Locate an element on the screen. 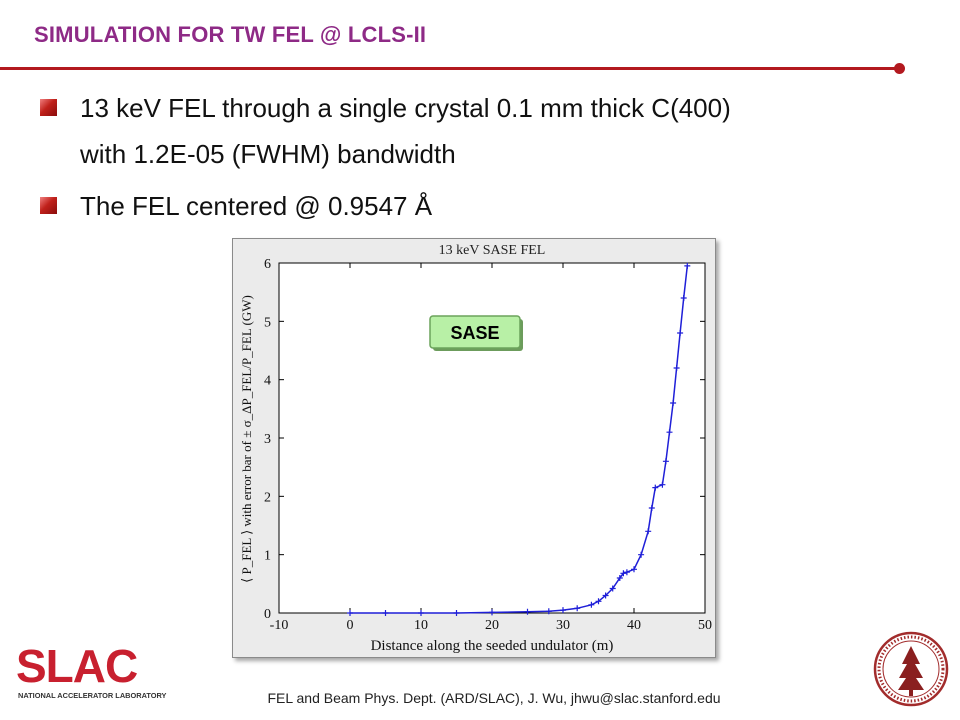  sase-badge: SASE is located at coordinates (476, 333).